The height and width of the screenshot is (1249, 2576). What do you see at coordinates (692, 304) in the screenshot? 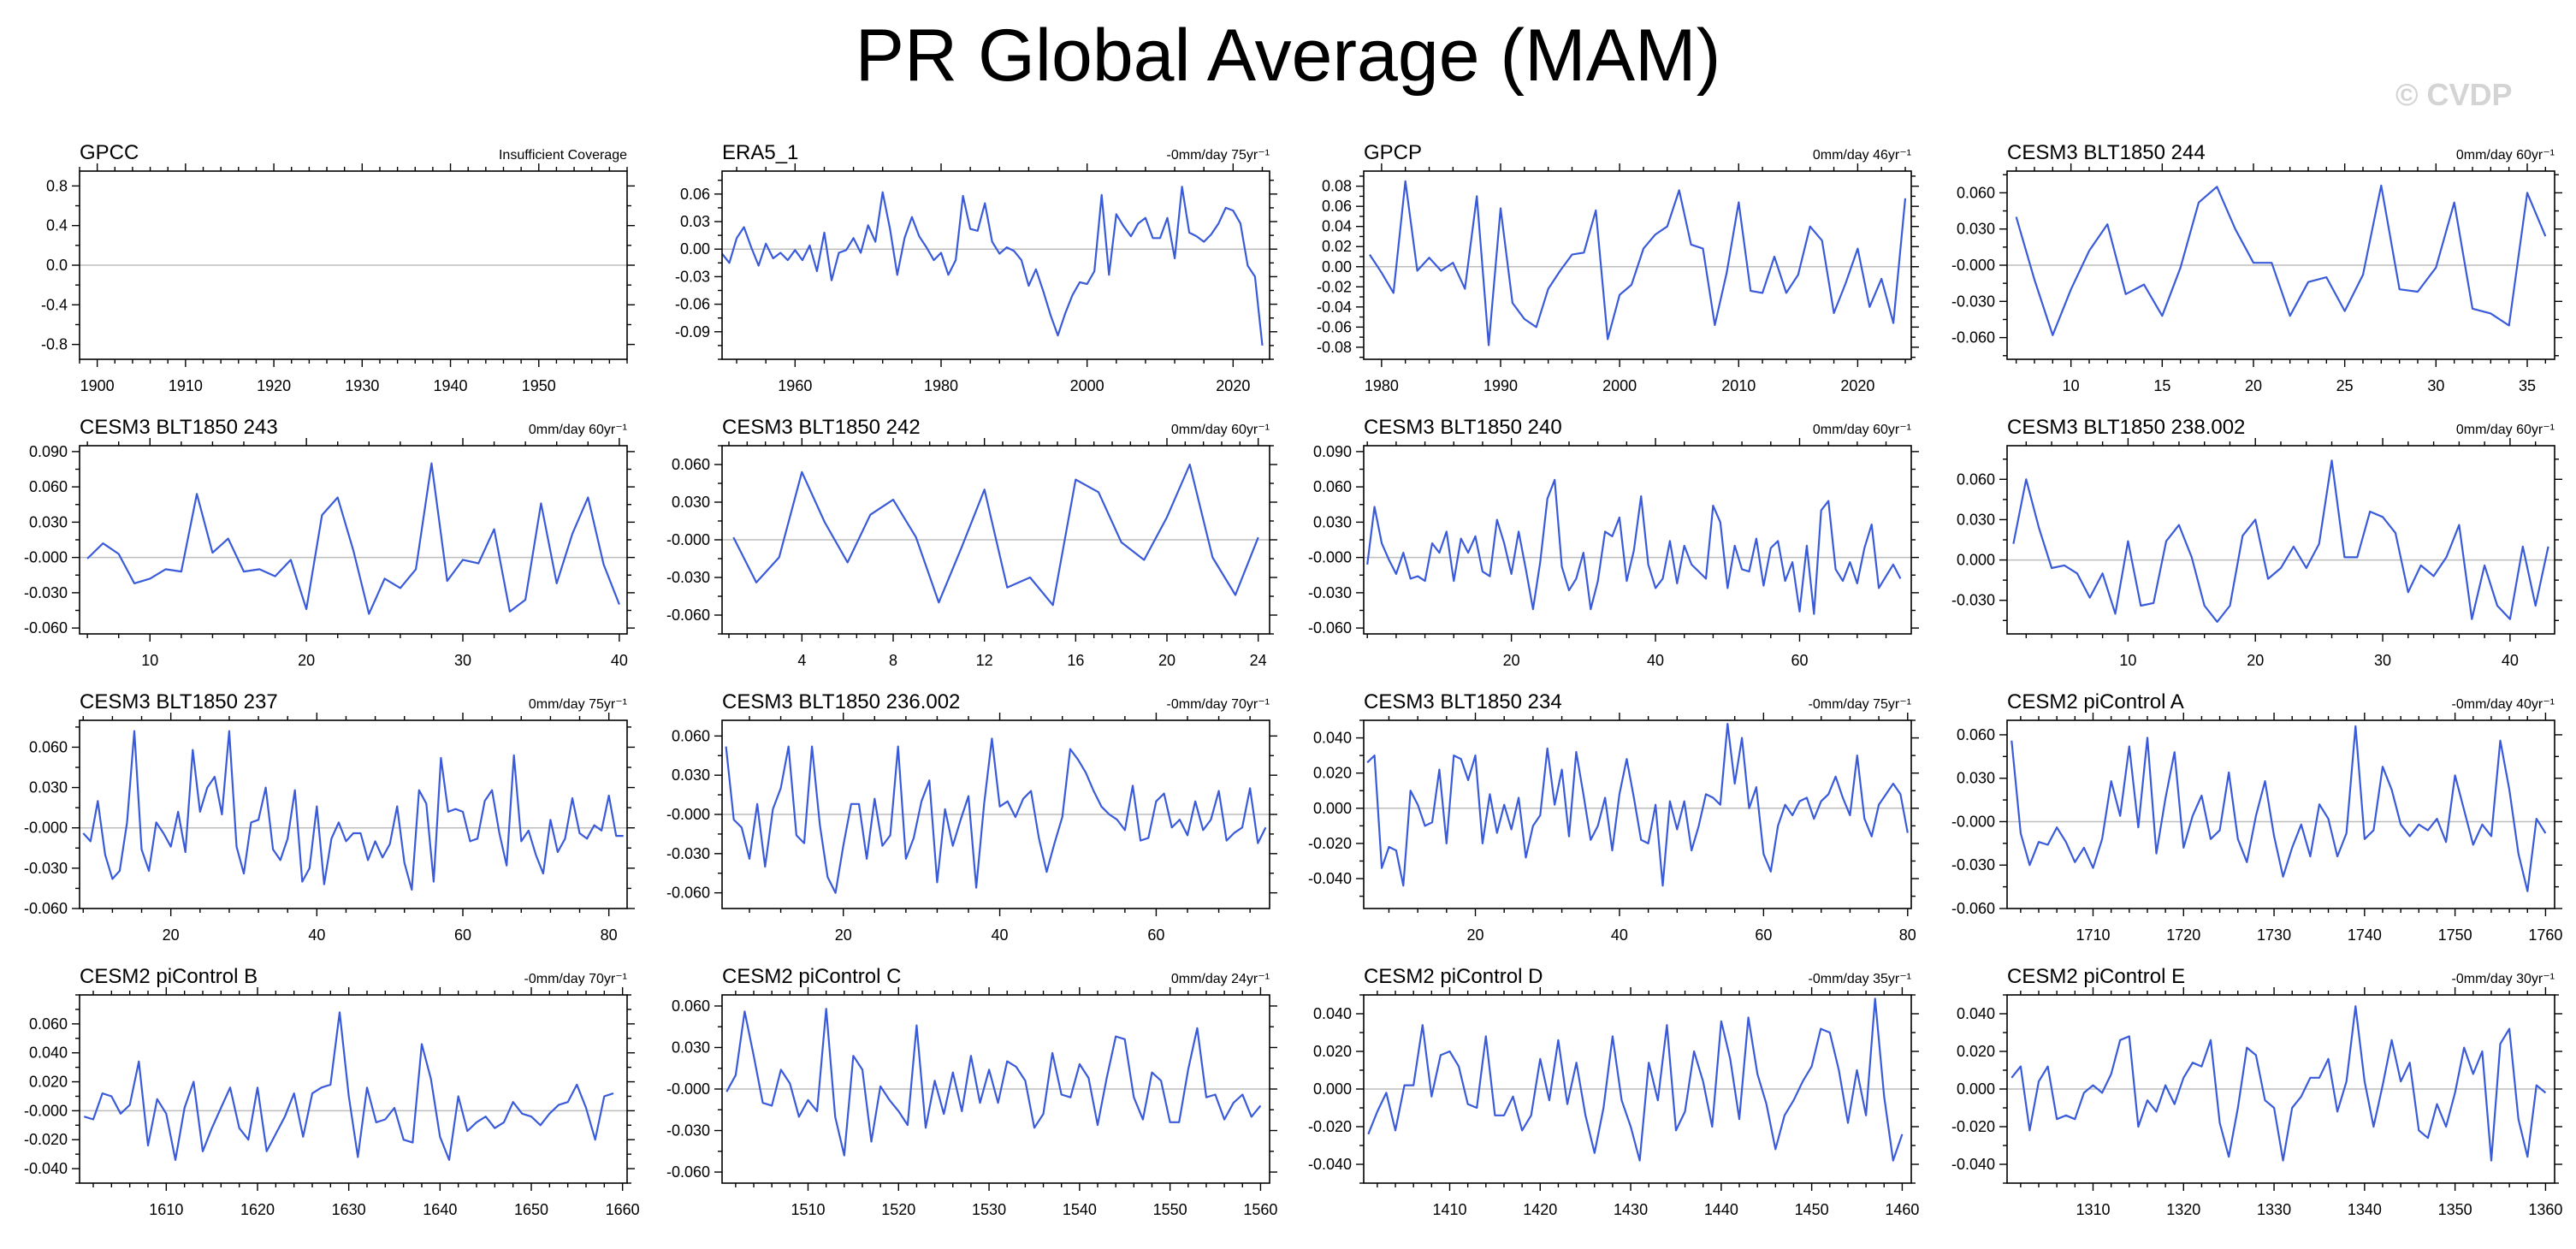
I see `y-tick-label: -0.06` at bounding box center [692, 304].